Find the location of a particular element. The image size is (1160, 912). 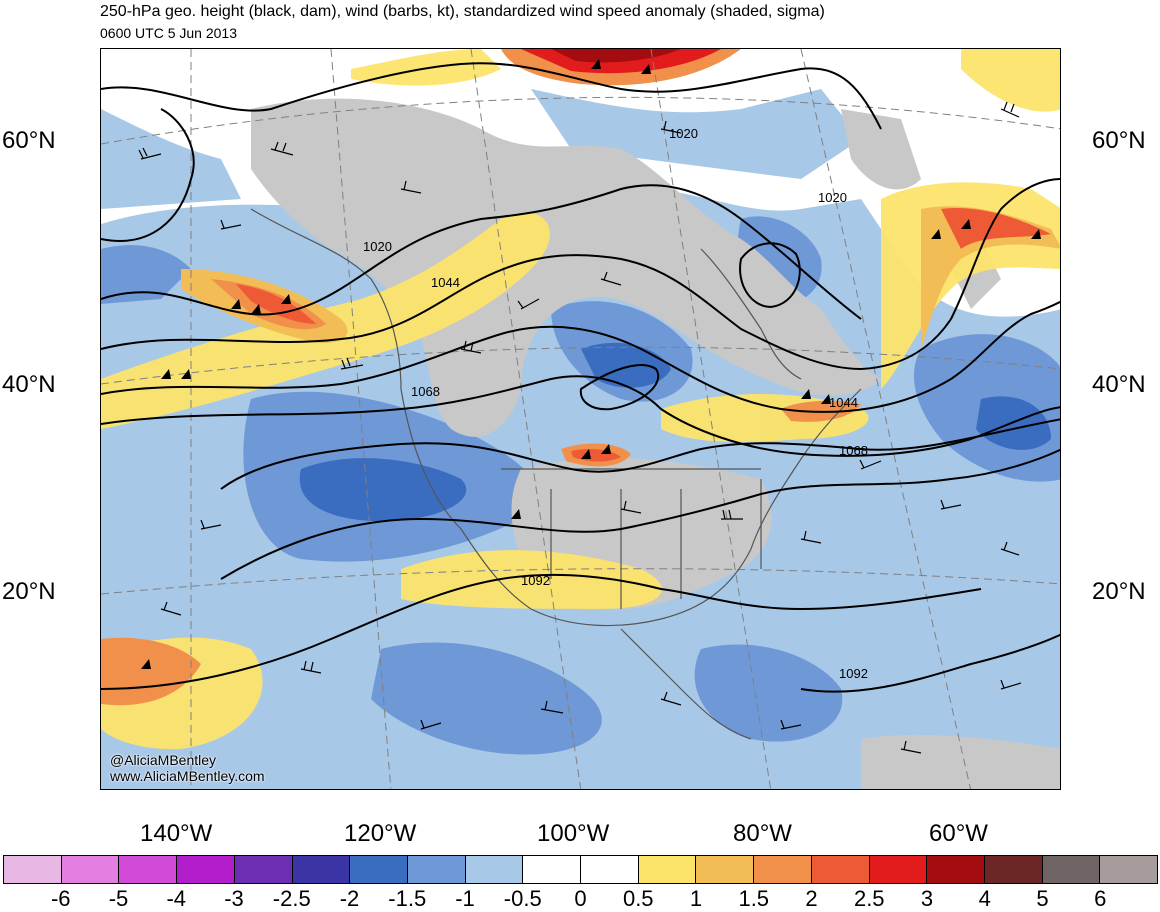

credit-handle: @AliciaMBentley is located at coordinates (163, 760).